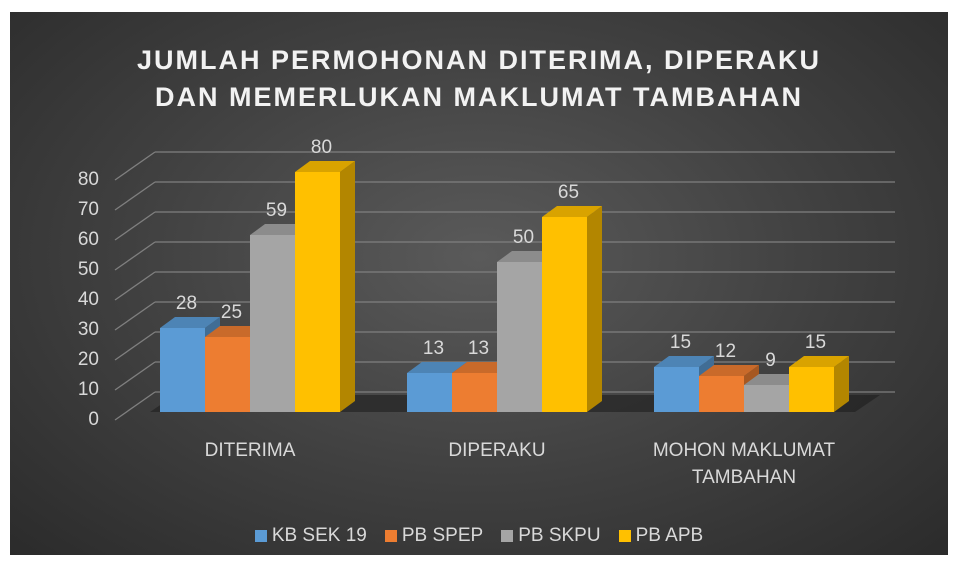 The image size is (958, 567). Describe the element at coordinates (319, 535) in the screenshot. I see `legend-label: KB SEK 19` at that location.